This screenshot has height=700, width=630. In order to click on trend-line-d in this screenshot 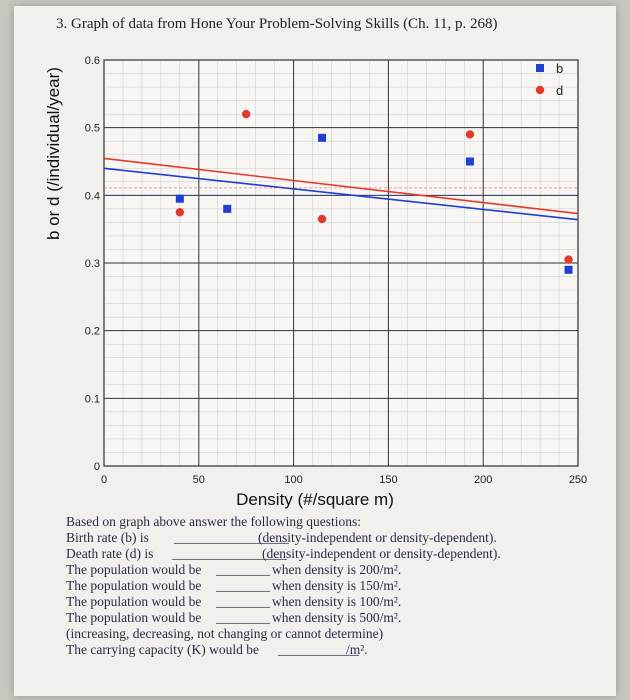, I will do `click(341, 186)`.